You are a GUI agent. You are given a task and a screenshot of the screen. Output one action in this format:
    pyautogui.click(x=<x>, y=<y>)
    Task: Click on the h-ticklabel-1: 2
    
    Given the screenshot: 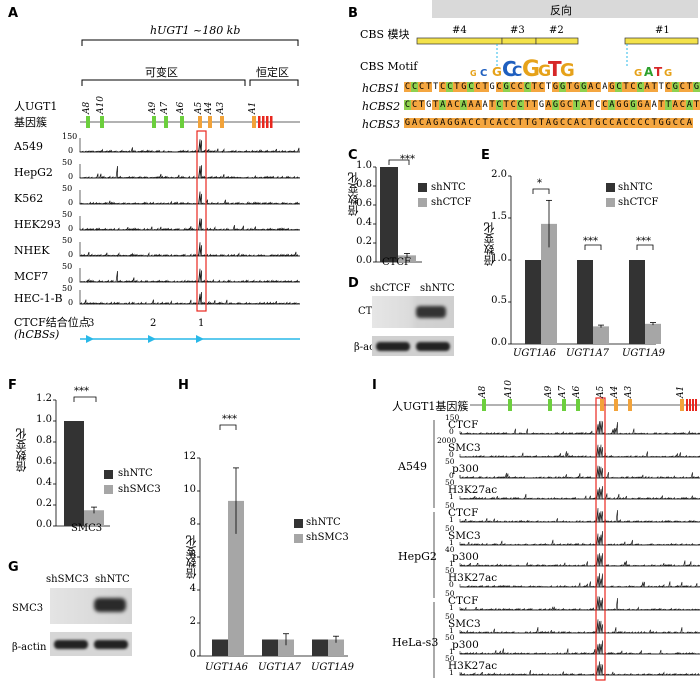 What is the action you would take?
    pyautogui.click(x=192, y=621)
    